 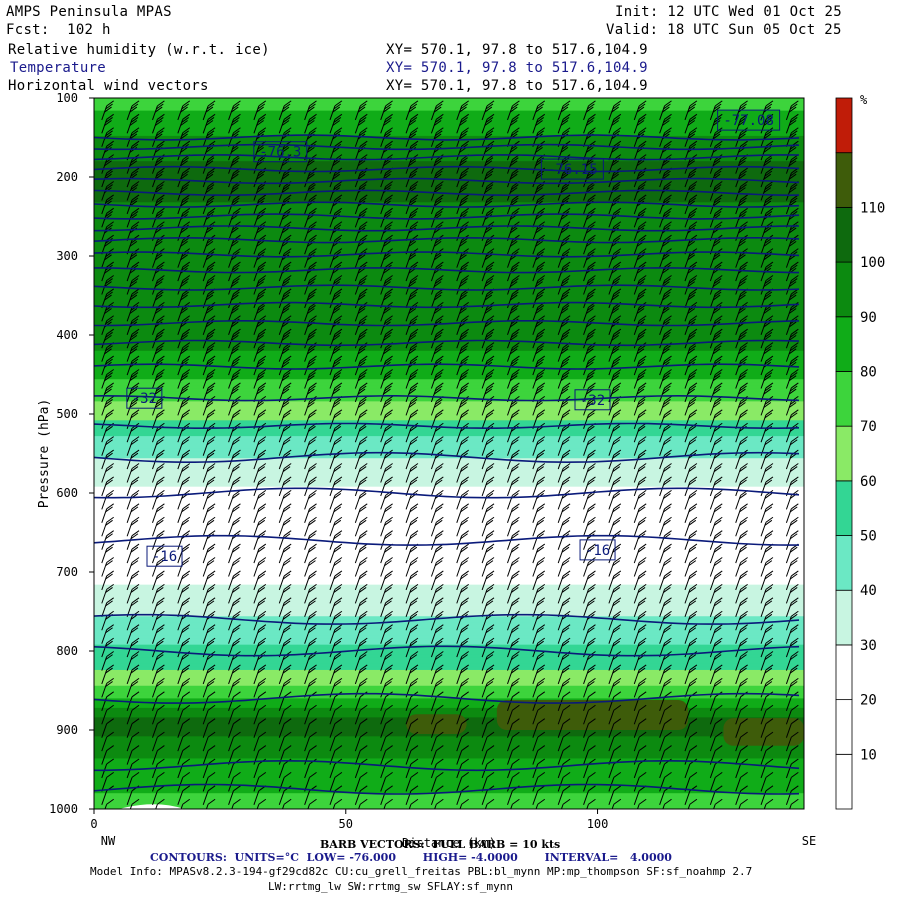 I want to click on contour-label-box, so click(x=144, y=398).